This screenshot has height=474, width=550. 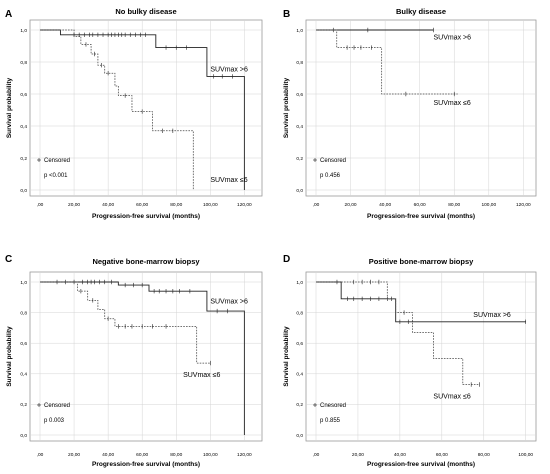 I want to click on p-value: p 0.456, so click(x=330, y=176).